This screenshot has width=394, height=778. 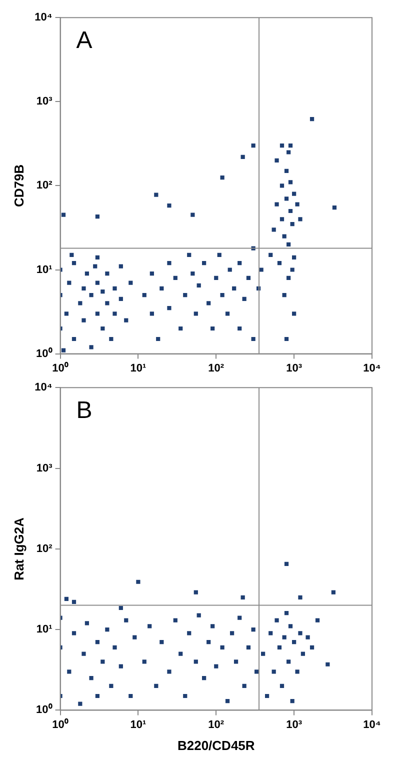 What do you see at coordinates (18, 548) in the screenshot?
I see `y-axis-title: Rat IgG2A` at bounding box center [18, 548].